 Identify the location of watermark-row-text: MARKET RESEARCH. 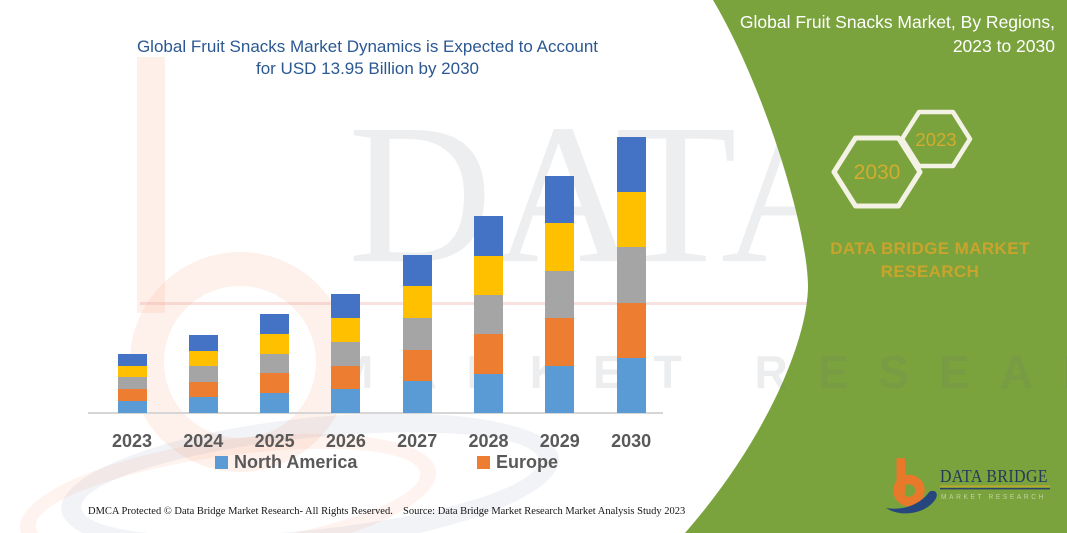
(701, 372).